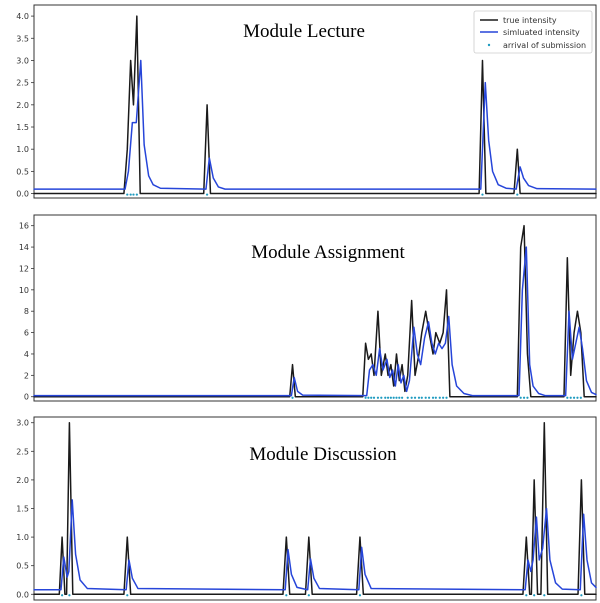 The image size is (600, 603). Describe the element at coordinates (24, 247) in the screenshot. I see `y-tick-label: 14` at that location.